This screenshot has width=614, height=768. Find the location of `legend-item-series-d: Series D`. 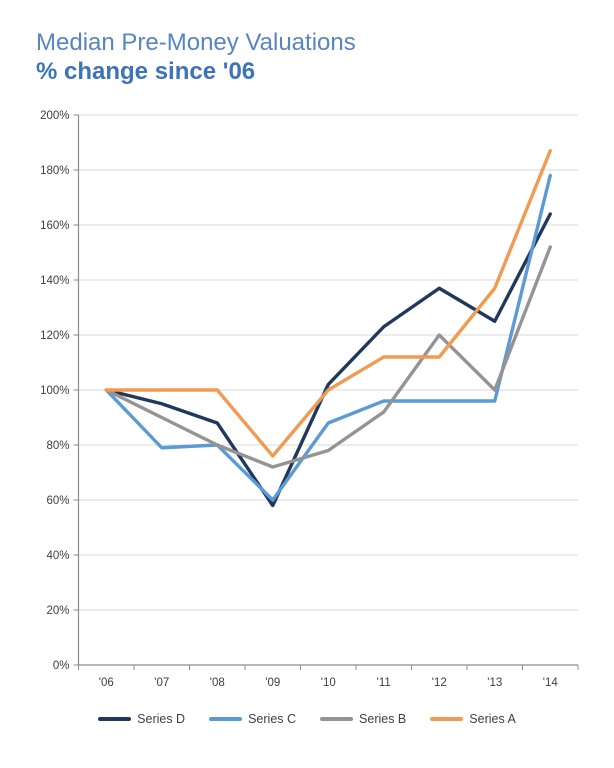

legend-item-series-d: Series D is located at coordinates (141, 719).